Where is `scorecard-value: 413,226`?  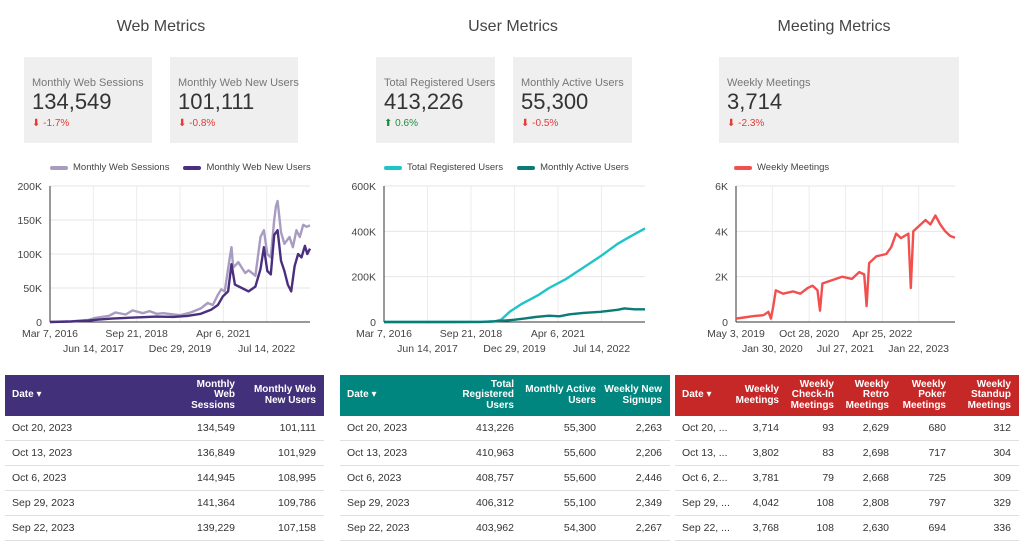 scorecard-value: 413,226 is located at coordinates (424, 101).